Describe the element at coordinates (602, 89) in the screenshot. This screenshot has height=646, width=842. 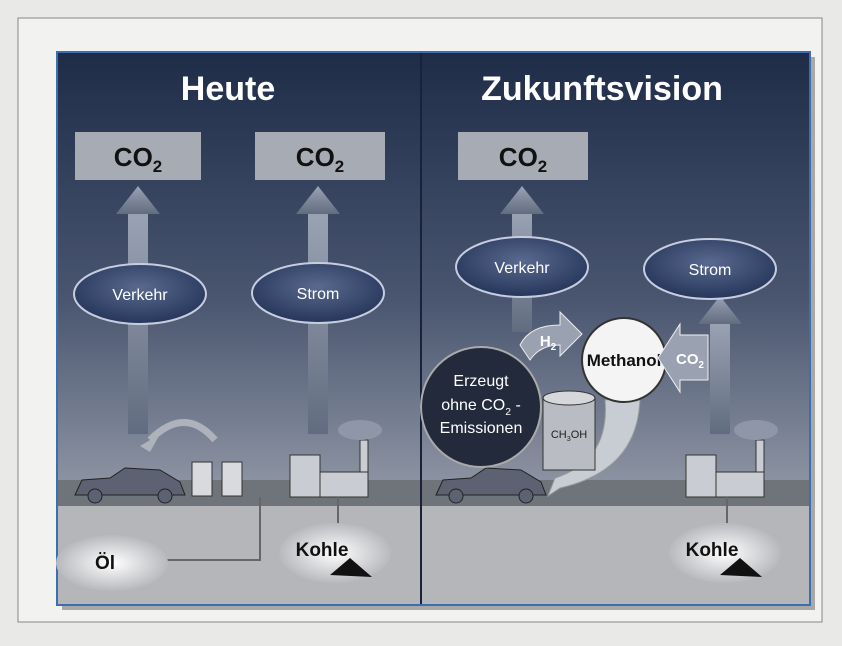
I see `title: Zukunftsvision` at that location.